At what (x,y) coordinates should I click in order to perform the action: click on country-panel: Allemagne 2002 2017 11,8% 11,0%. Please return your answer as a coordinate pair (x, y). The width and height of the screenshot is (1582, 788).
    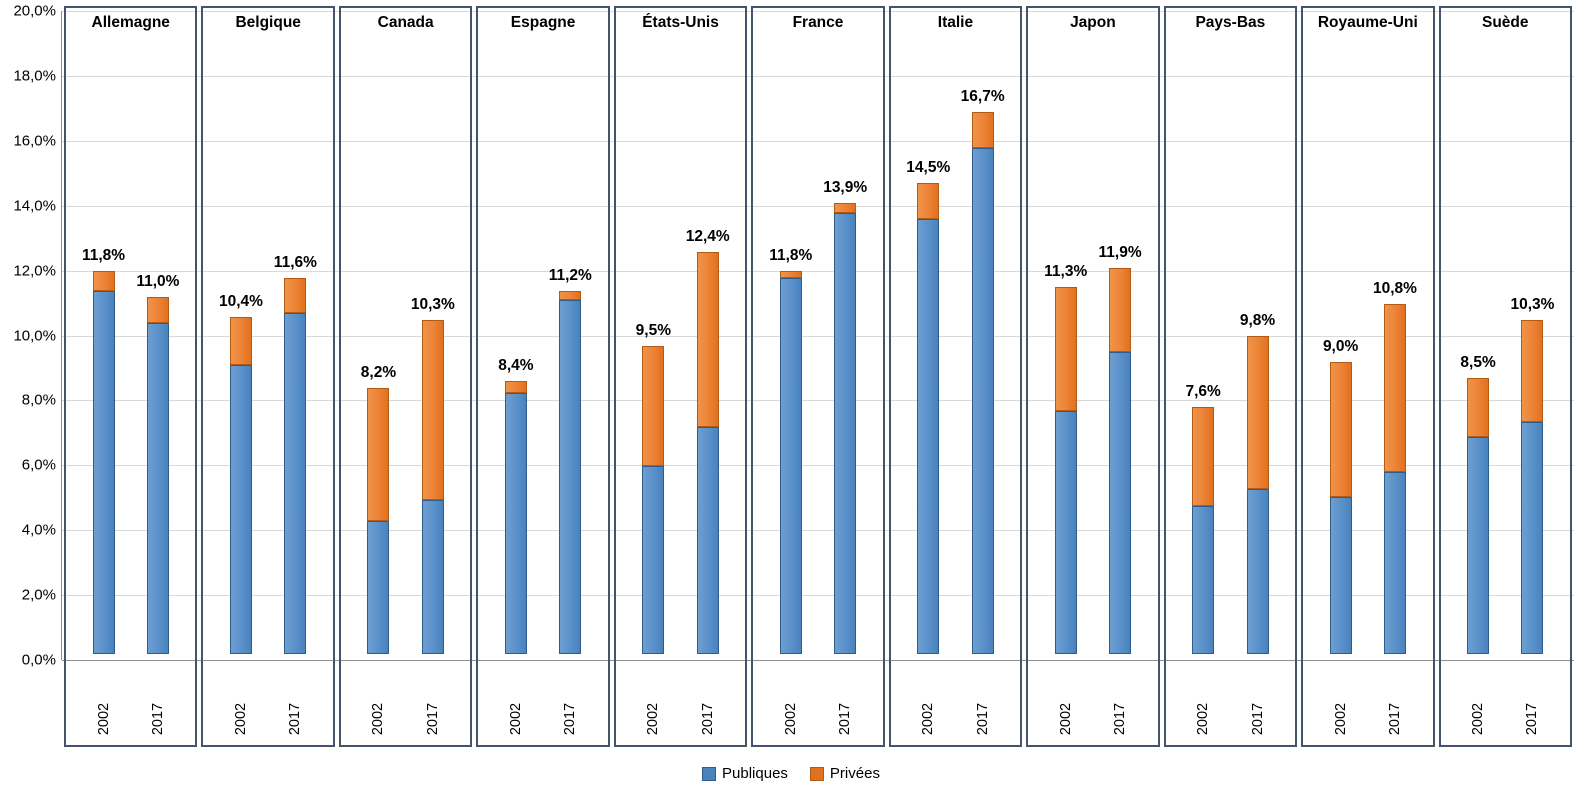
    Looking at the image, I should click on (131, 376).